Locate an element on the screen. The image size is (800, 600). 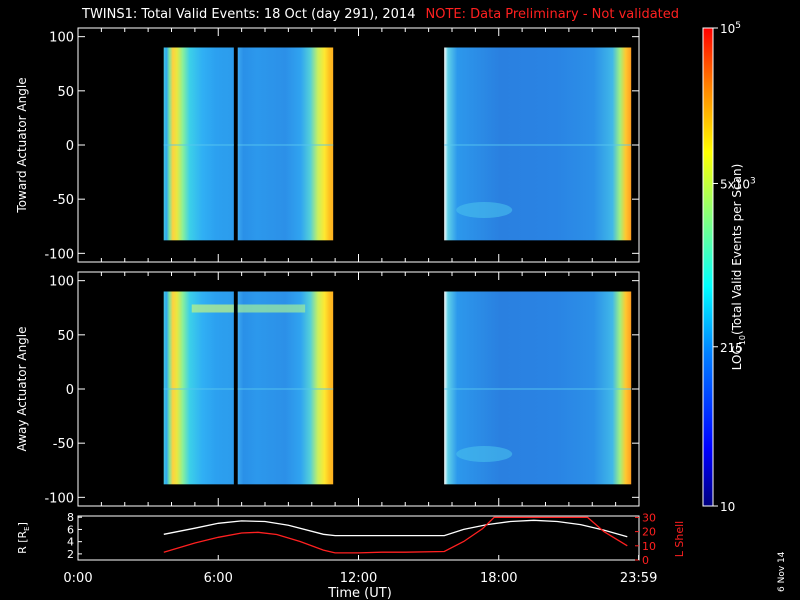
r-tick-label: 4 is located at coordinates (70, 542).